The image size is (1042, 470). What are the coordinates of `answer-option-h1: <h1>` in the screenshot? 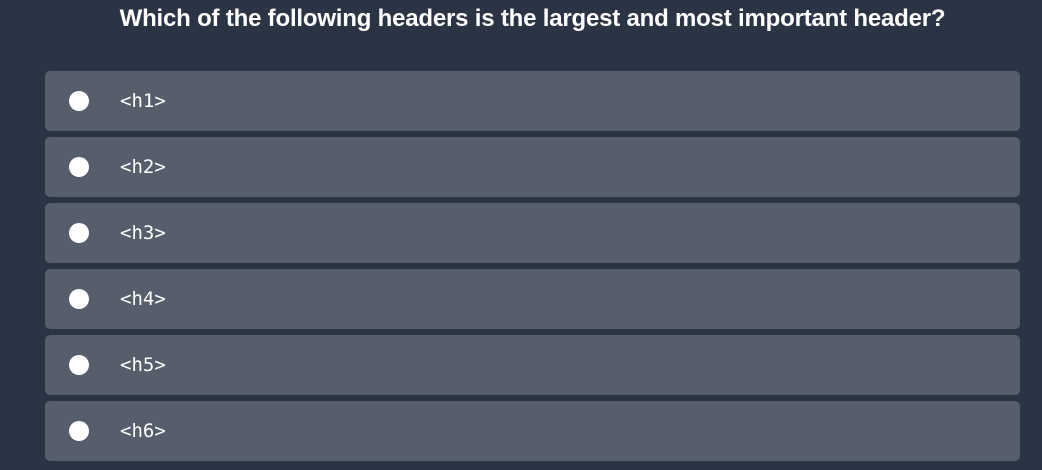 It's located at (532, 101).